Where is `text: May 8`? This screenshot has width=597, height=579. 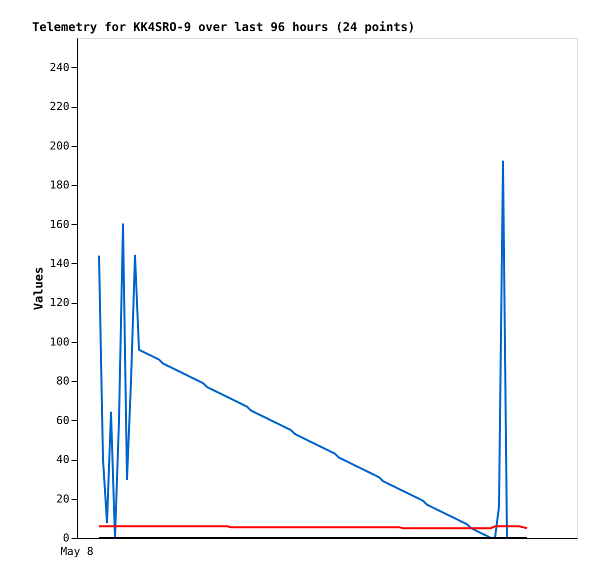
text: May 8 is located at coordinates (77, 551).